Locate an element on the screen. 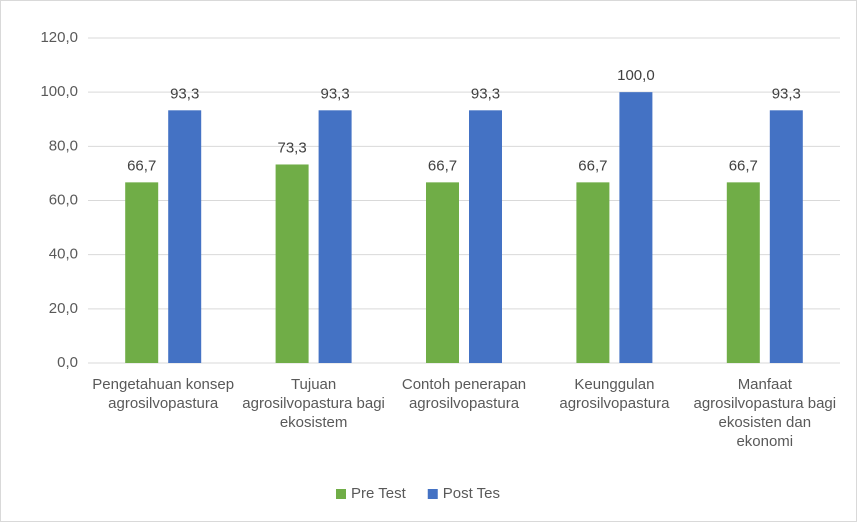 Image resolution: width=859 pixels, height=524 pixels. y-tick-label: 120,0 is located at coordinates (59, 37).